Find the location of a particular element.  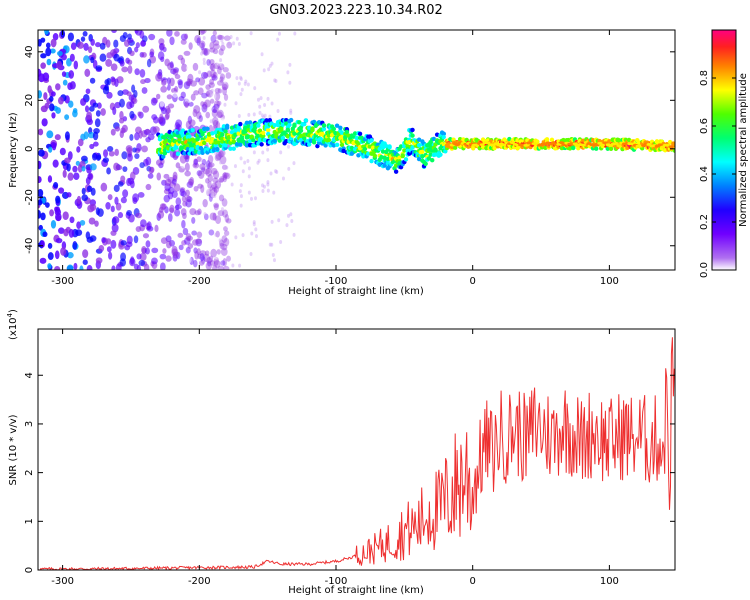

spectrogram-peak-dot is located at coordinates (616, 143).